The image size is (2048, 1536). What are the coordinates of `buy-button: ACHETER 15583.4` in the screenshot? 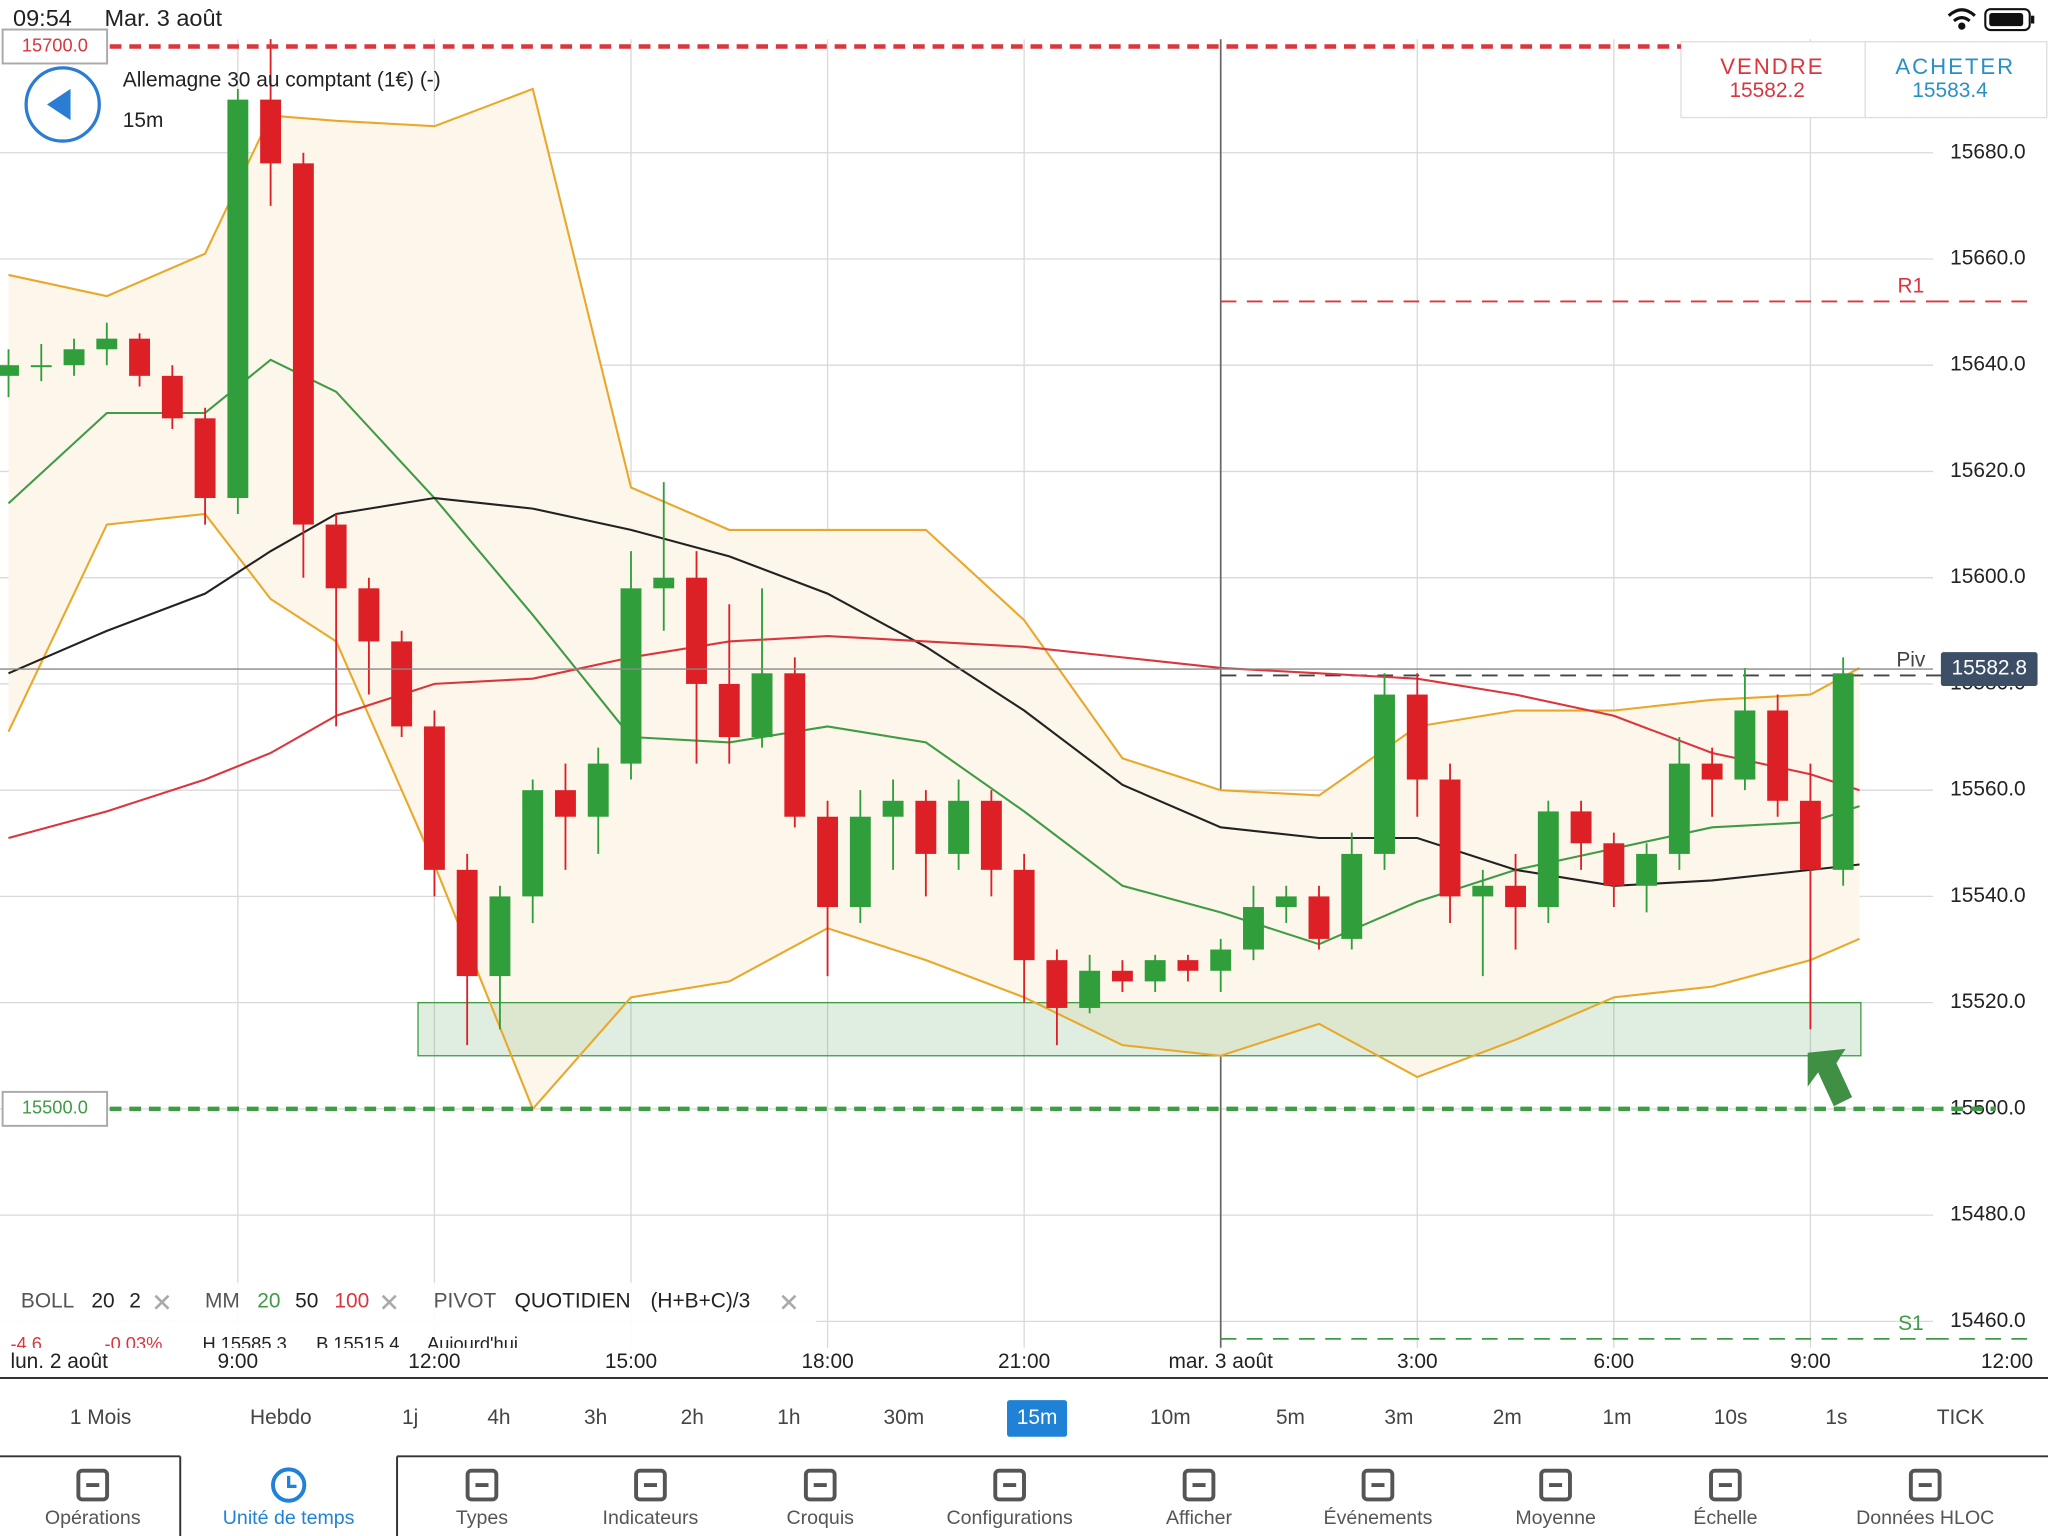 It's located at (1955, 78).